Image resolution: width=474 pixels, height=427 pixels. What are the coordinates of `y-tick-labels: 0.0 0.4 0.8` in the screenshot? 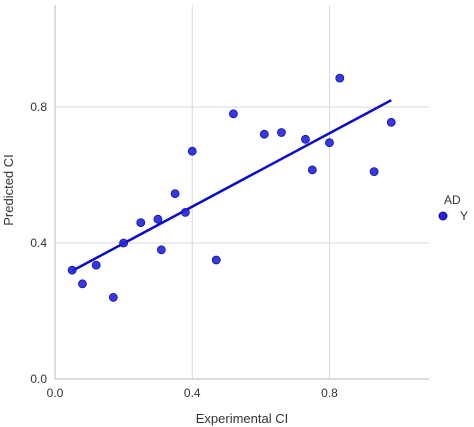 It's located at (38, 243).